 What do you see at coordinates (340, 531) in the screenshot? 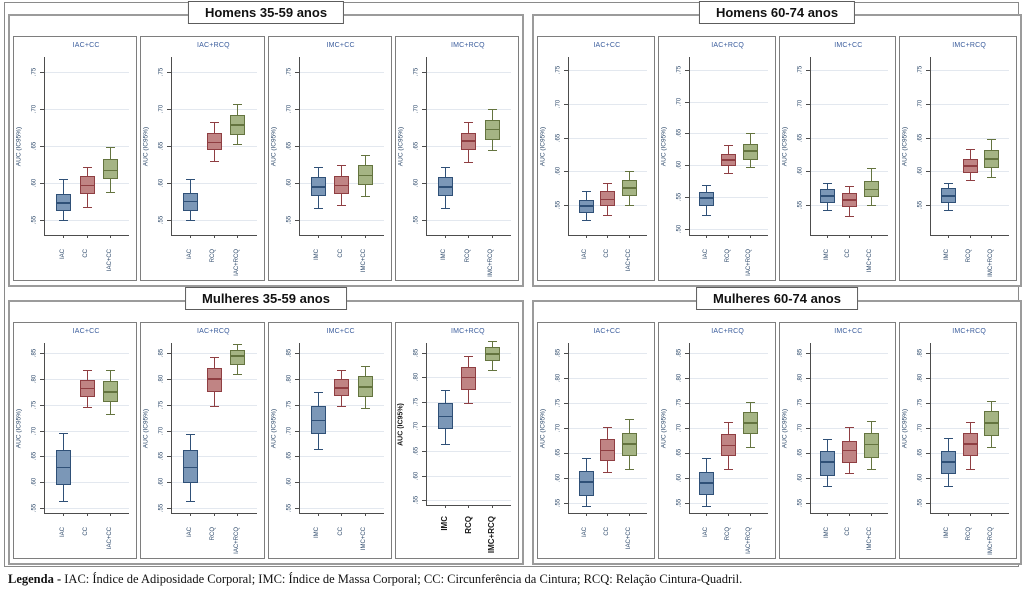
I see `x-category-label: CC` at bounding box center [340, 531].